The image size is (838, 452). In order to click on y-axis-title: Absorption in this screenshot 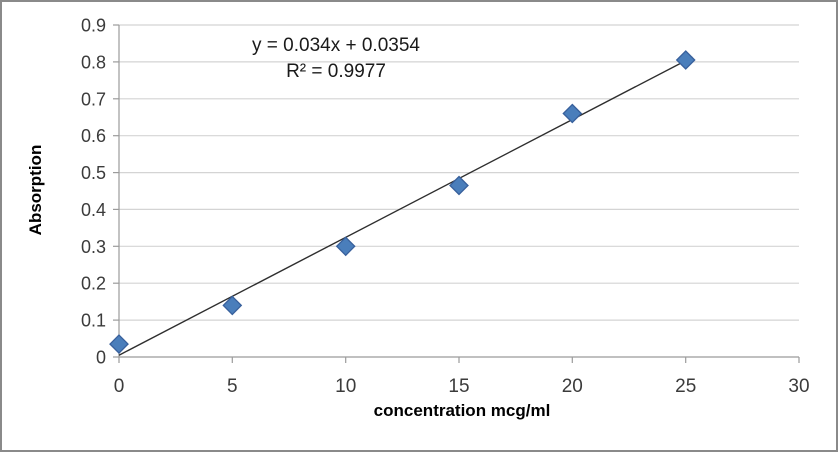, I will do `click(35, 190)`.